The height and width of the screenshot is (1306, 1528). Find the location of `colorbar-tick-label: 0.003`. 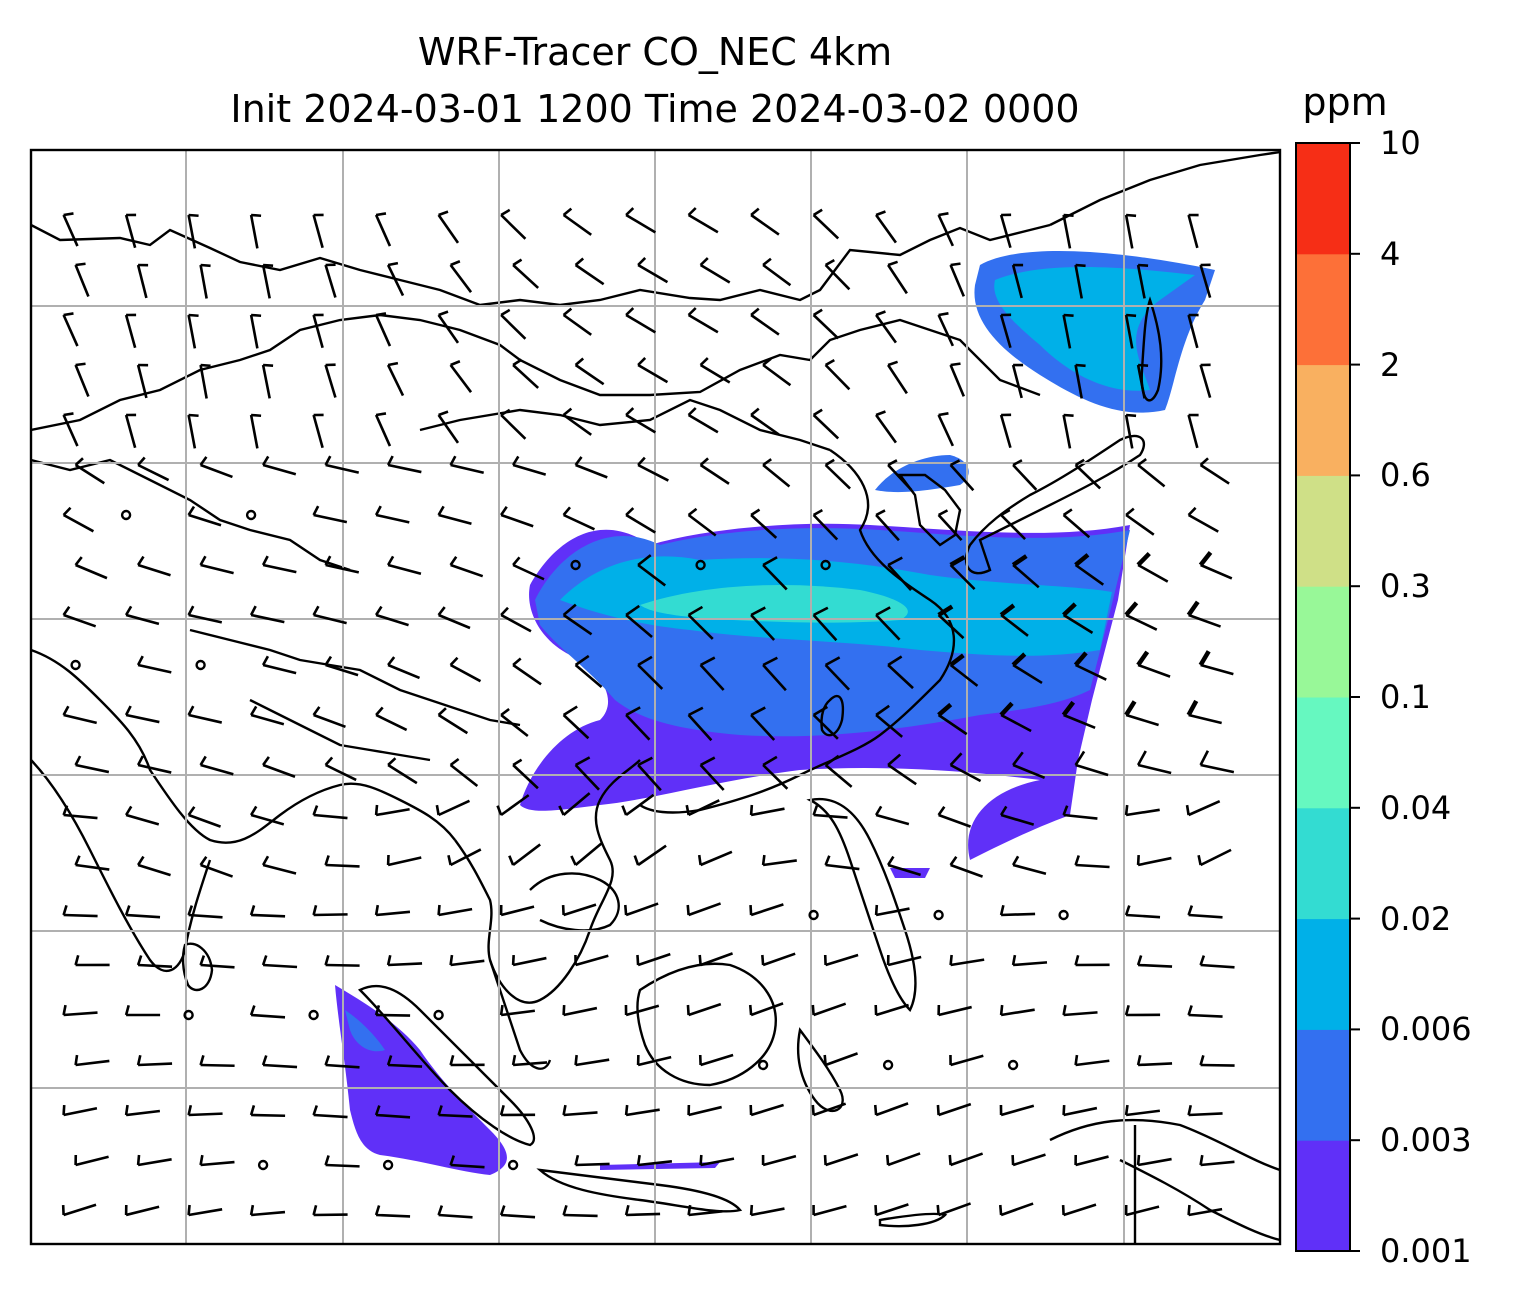

colorbar-tick-label: 0.003 is located at coordinates (1426, 1140).